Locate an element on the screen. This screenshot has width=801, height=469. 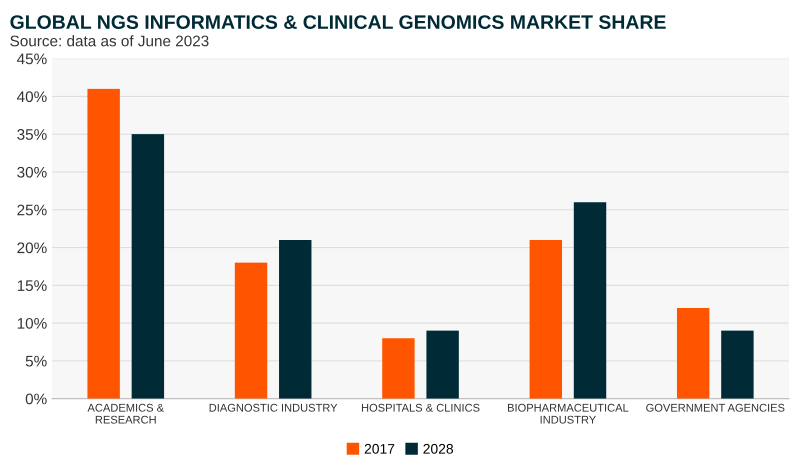
x-tick-label: HOSPITALS & CLINICS is located at coordinates (421, 408).